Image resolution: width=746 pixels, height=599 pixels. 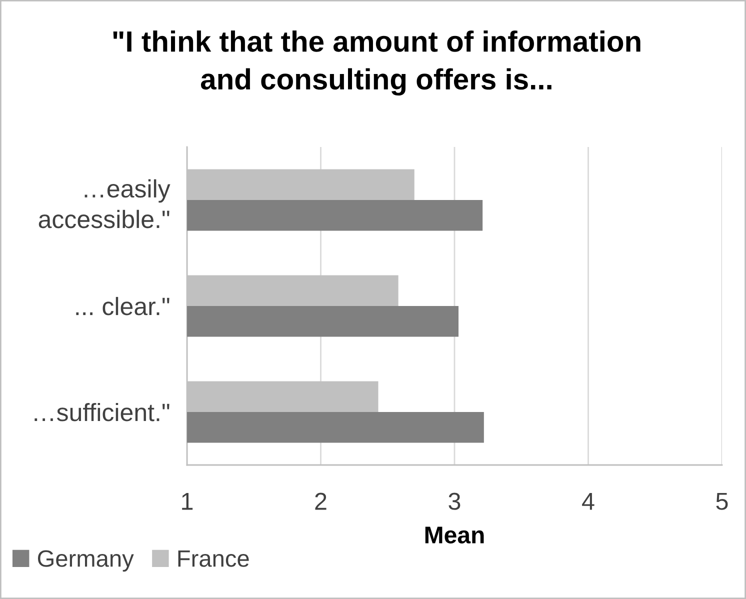 I want to click on legend-label: France, so click(x=213, y=558).